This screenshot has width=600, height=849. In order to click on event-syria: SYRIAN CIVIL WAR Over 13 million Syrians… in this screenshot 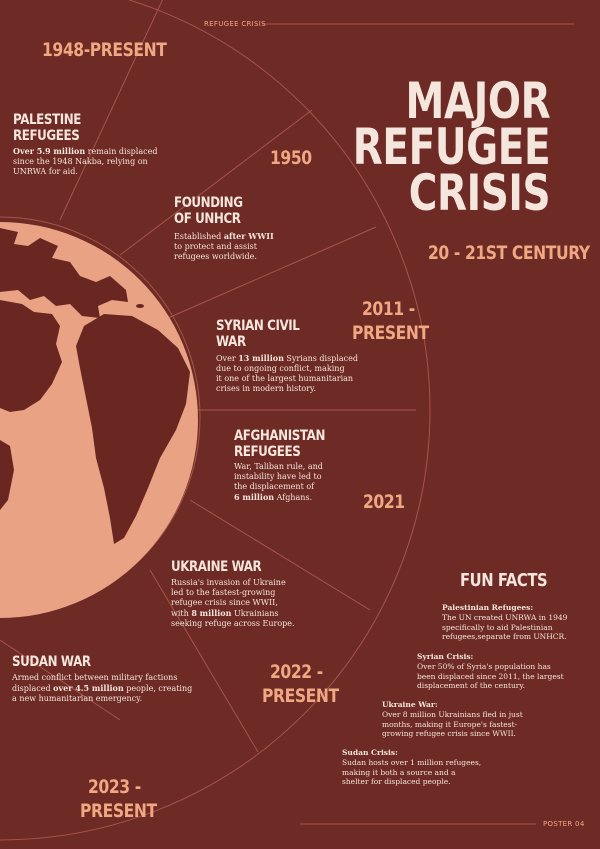, I will do `click(287, 356)`.